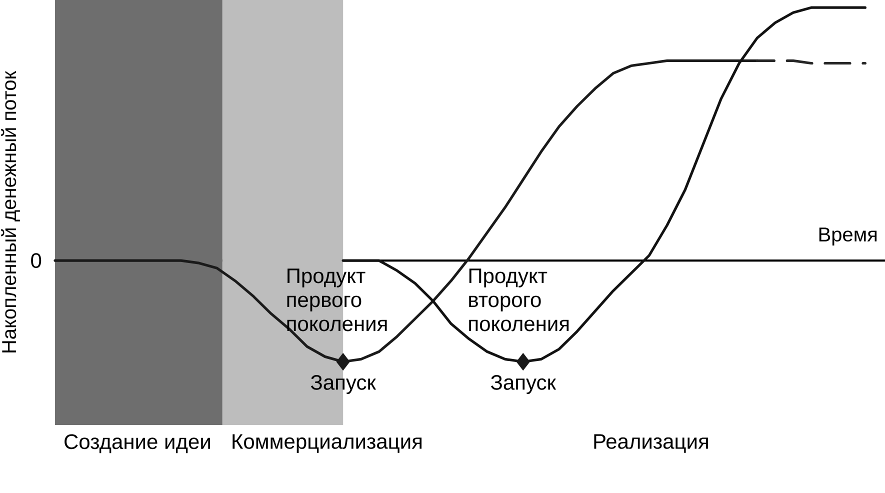  I want to click on annotation: Продукт второго поколения, so click(519, 300).